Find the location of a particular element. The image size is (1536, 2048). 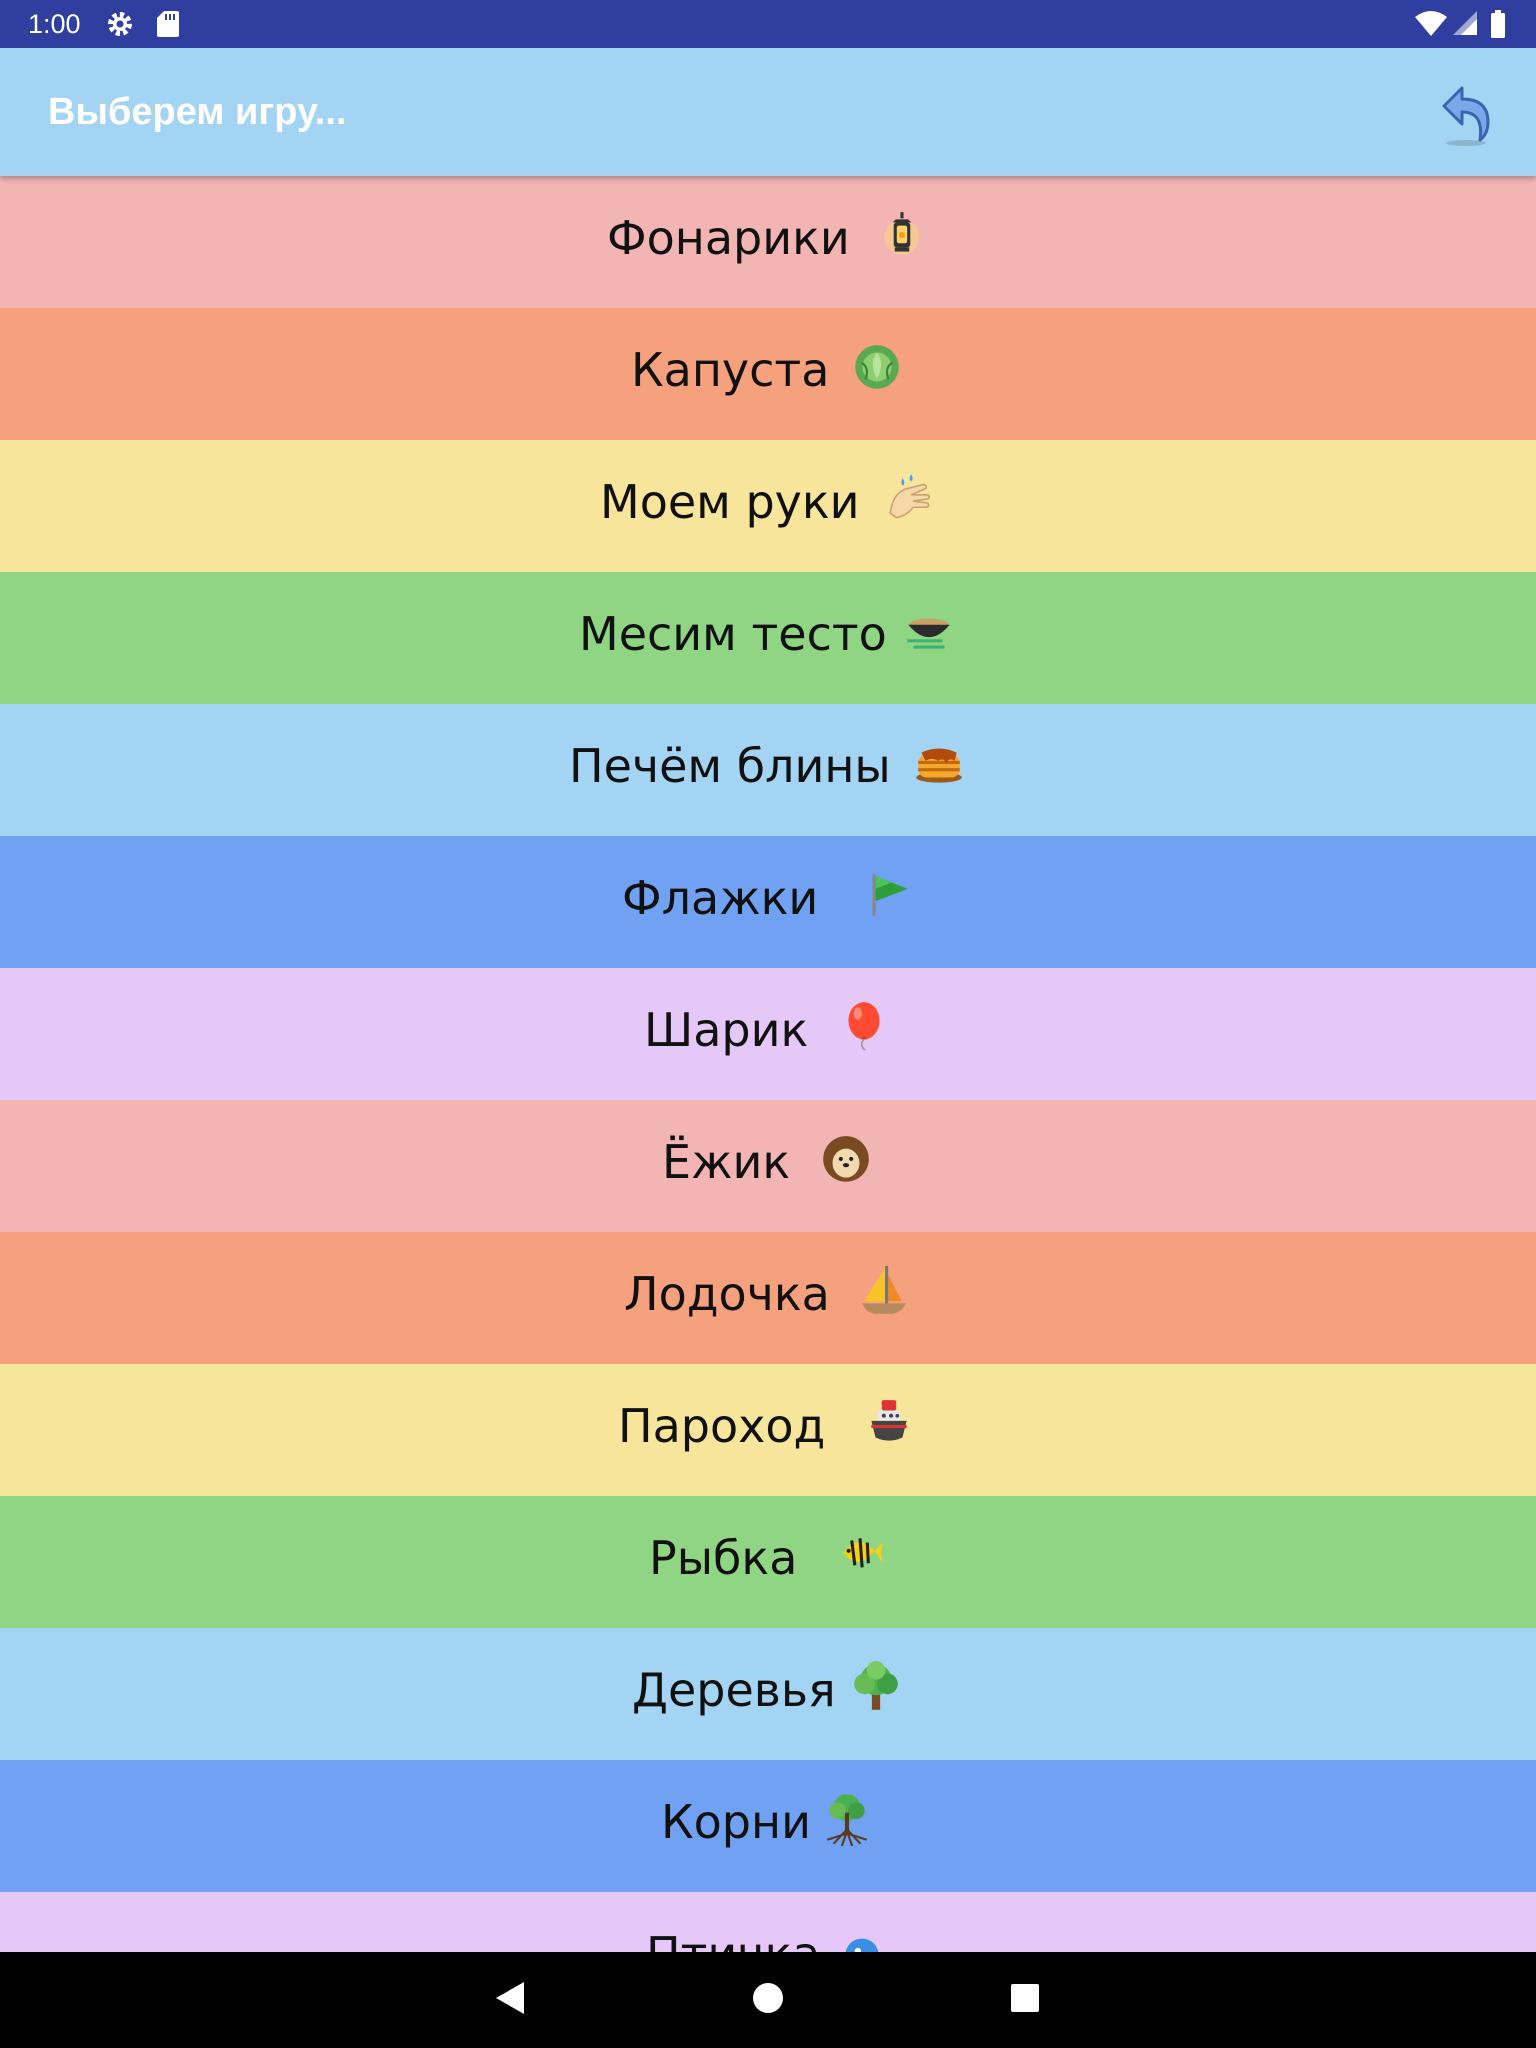

list-item: Флажки is located at coordinates (768, 902).